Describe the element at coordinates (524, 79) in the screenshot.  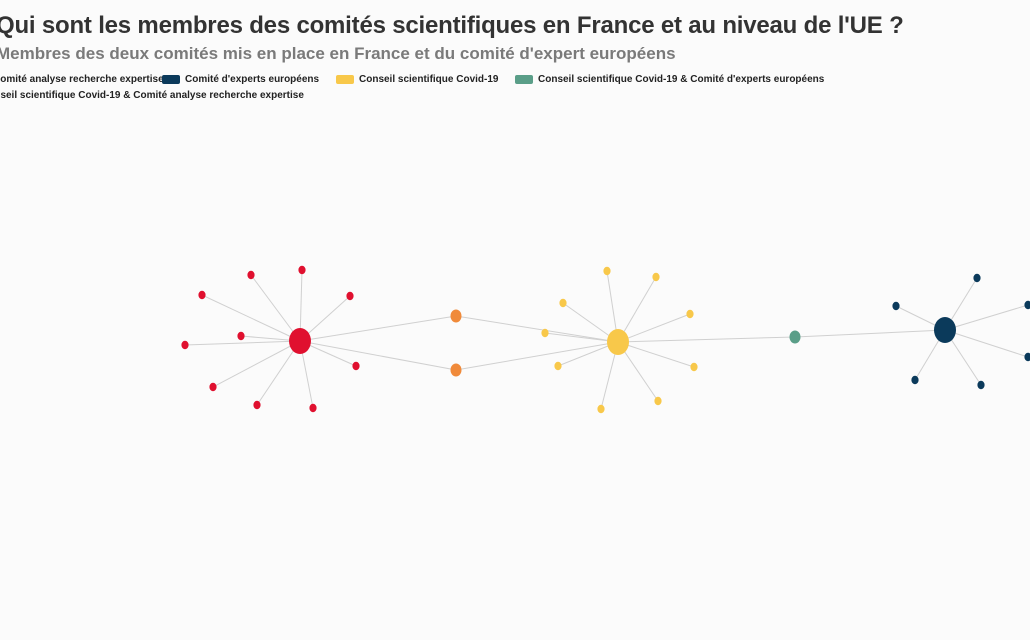
I see `legend-swatch-cs-eu` at that location.